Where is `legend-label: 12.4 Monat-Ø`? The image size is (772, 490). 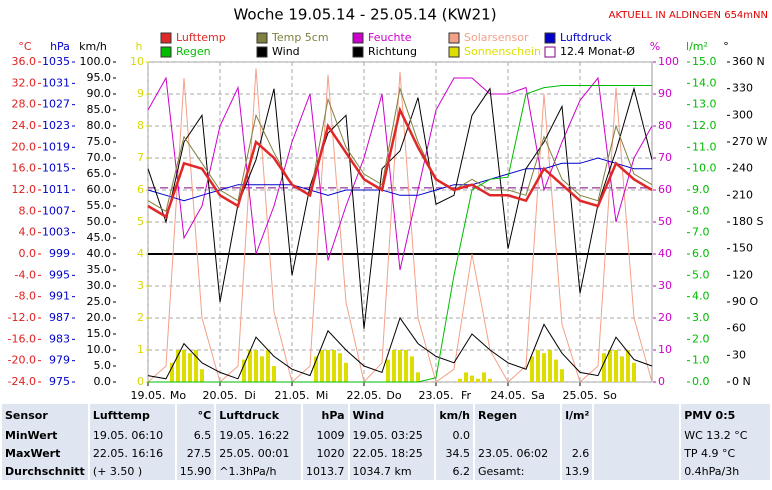 legend-label: 12.4 Monat-Ø is located at coordinates (597, 51).